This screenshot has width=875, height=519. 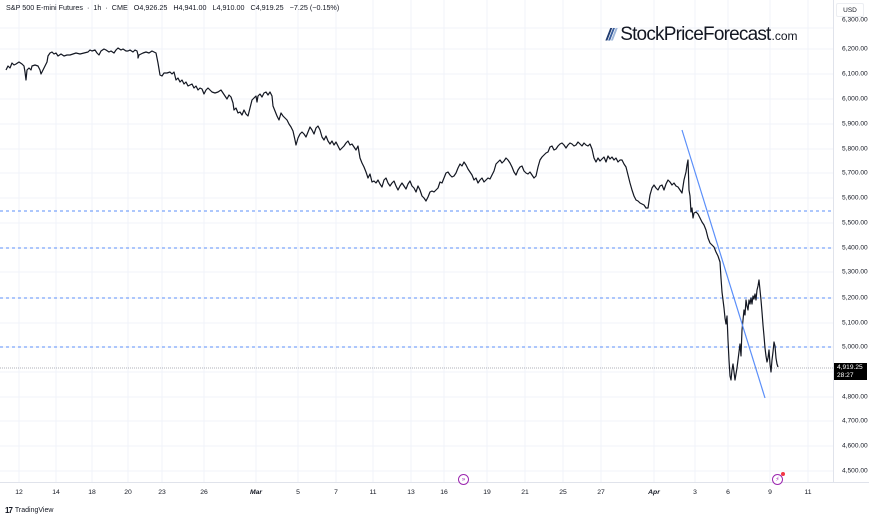 What do you see at coordinates (845, 375) in the screenshot?
I see `bar-countdown: 28:27` at bounding box center [845, 375].